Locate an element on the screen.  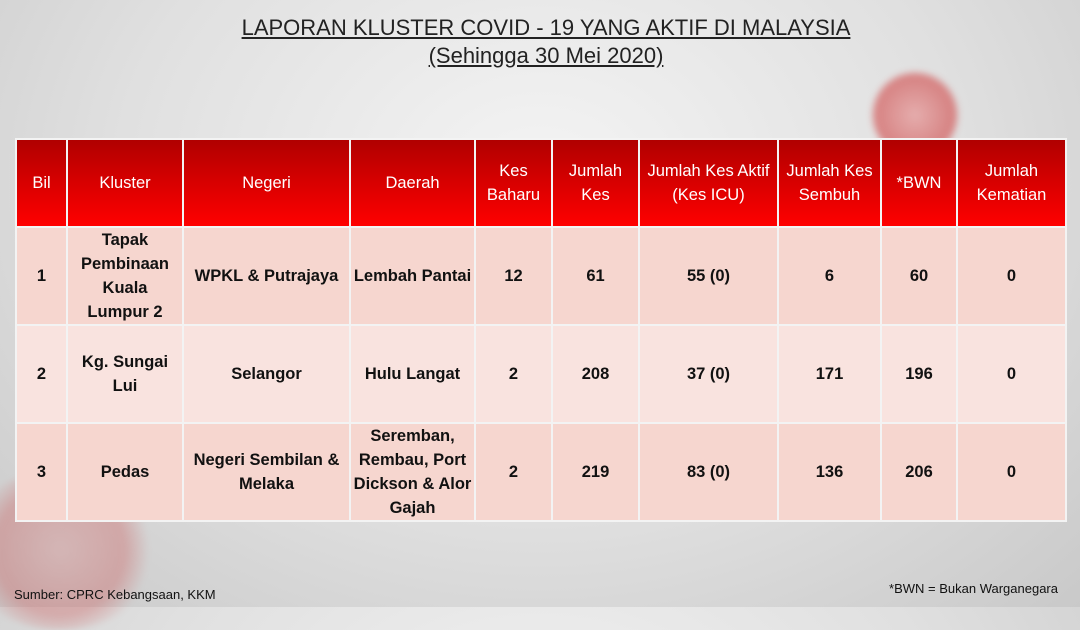
table-cell: 219 is located at coordinates (595, 472).